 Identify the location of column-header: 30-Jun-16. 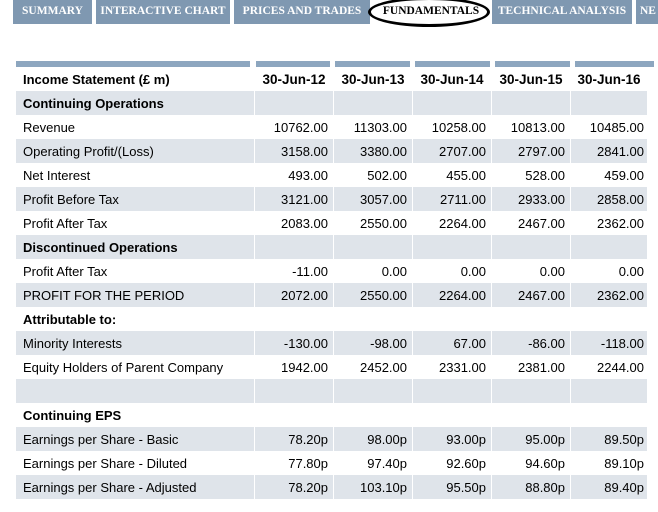
(608, 79).